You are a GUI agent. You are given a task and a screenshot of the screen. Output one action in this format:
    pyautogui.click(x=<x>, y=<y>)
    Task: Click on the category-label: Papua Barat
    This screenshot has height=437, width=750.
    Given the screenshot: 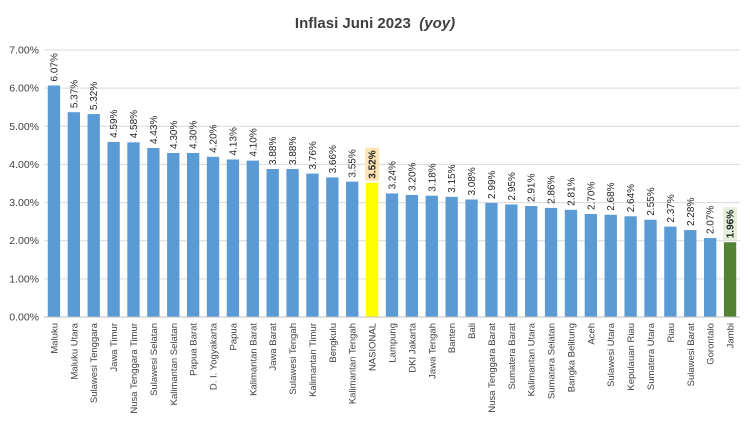 What is the action you would take?
    pyautogui.click(x=194, y=349)
    